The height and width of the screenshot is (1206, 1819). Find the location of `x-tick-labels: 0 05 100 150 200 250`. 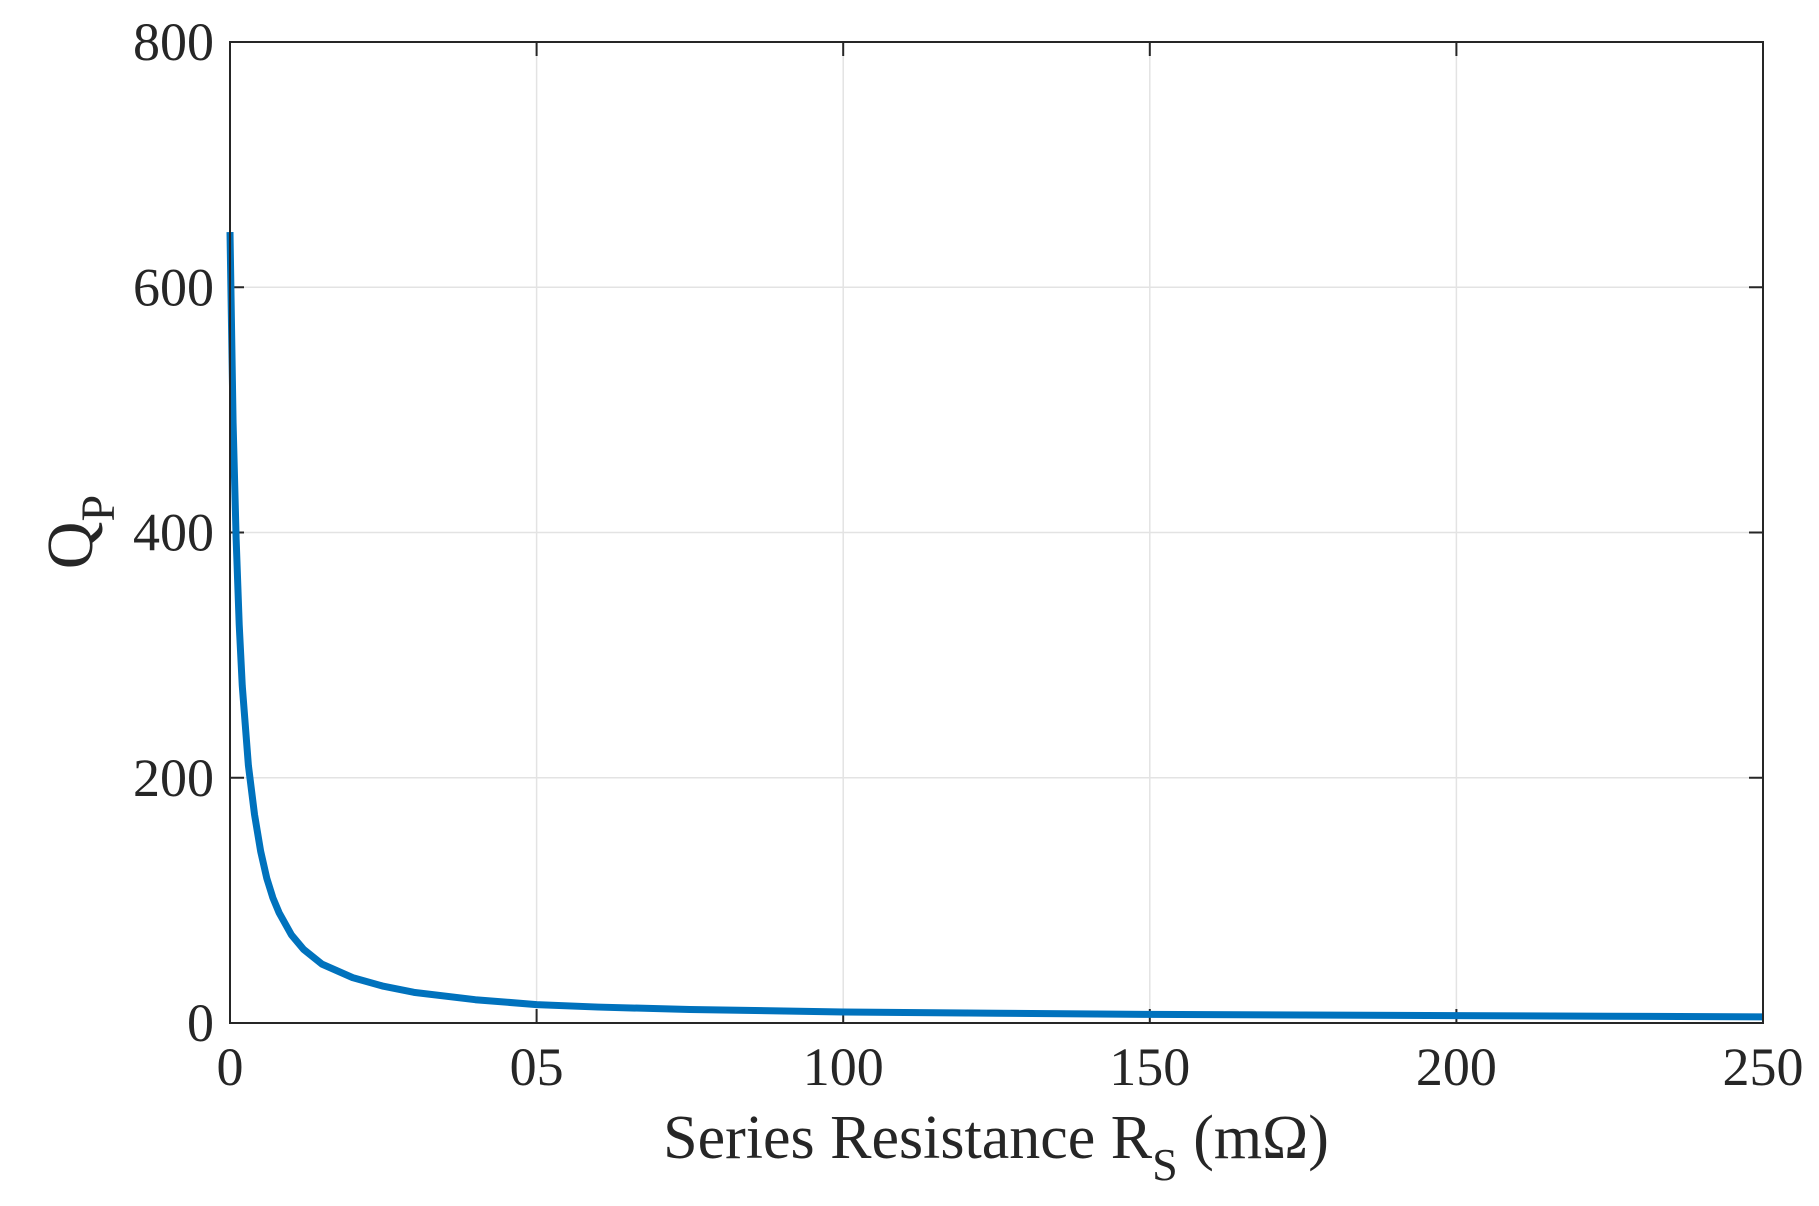

x-tick-labels: 0 05 100 150 200 250 is located at coordinates (1010, 1067).